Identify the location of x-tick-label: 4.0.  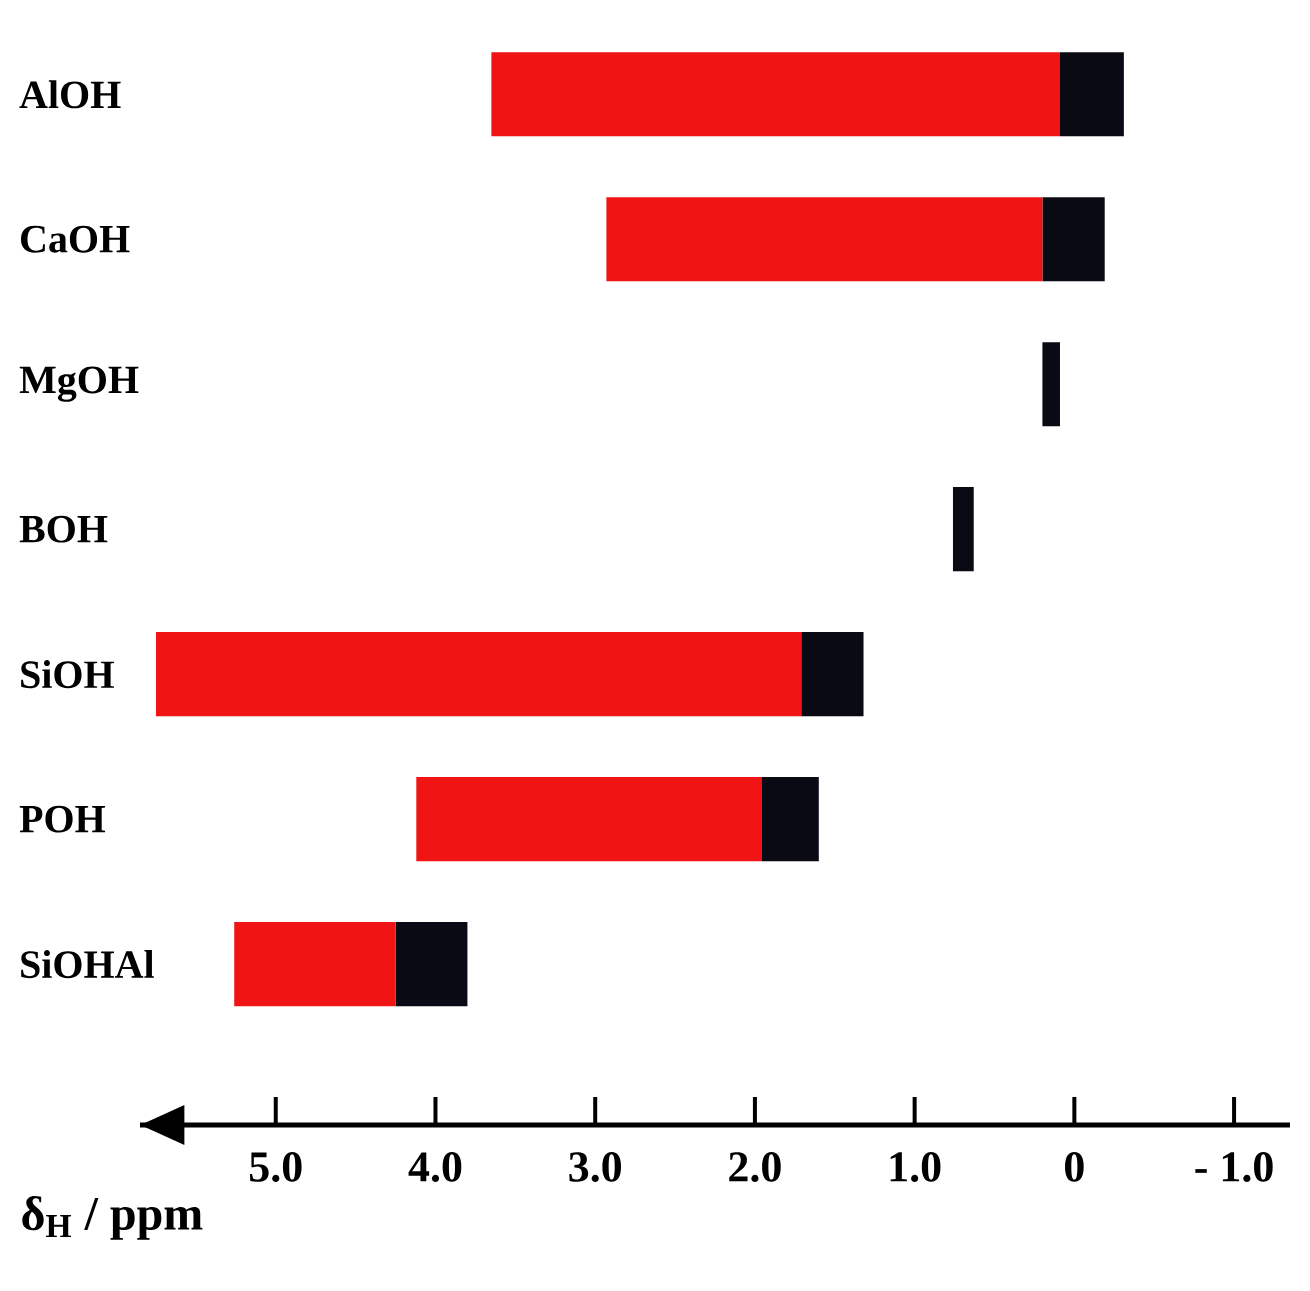
(435, 1167).